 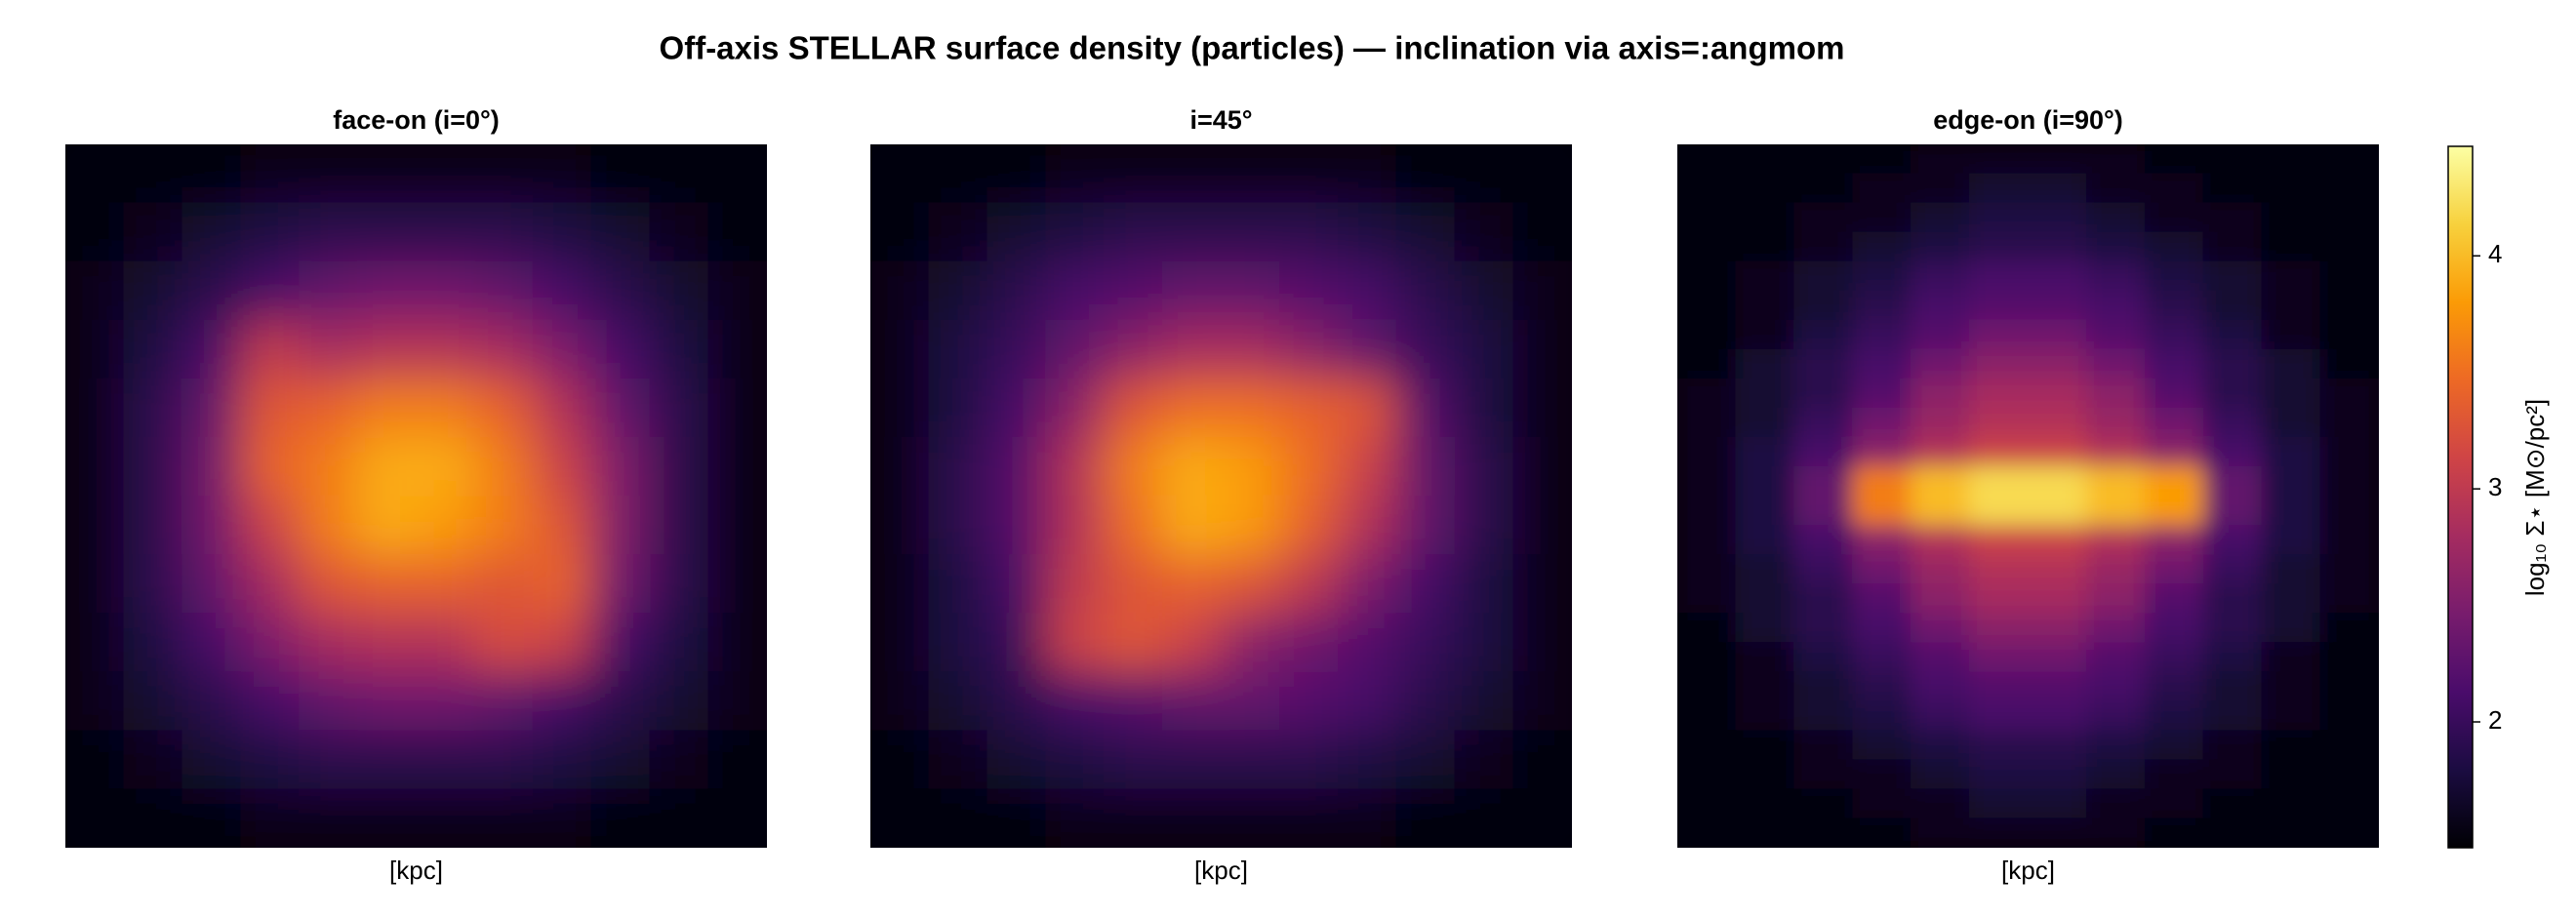 What do you see at coordinates (1220, 120) in the screenshot?
I see `panel-title: i=45°` at bounding box center [1220, 120].